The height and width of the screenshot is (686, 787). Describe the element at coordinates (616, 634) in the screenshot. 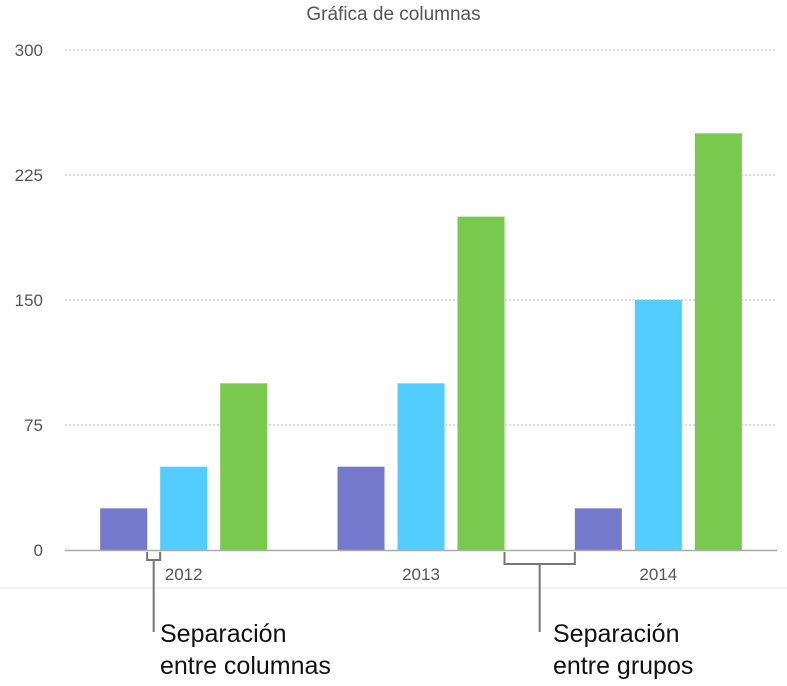

I see `group-gap-line1: Separación` at that location.